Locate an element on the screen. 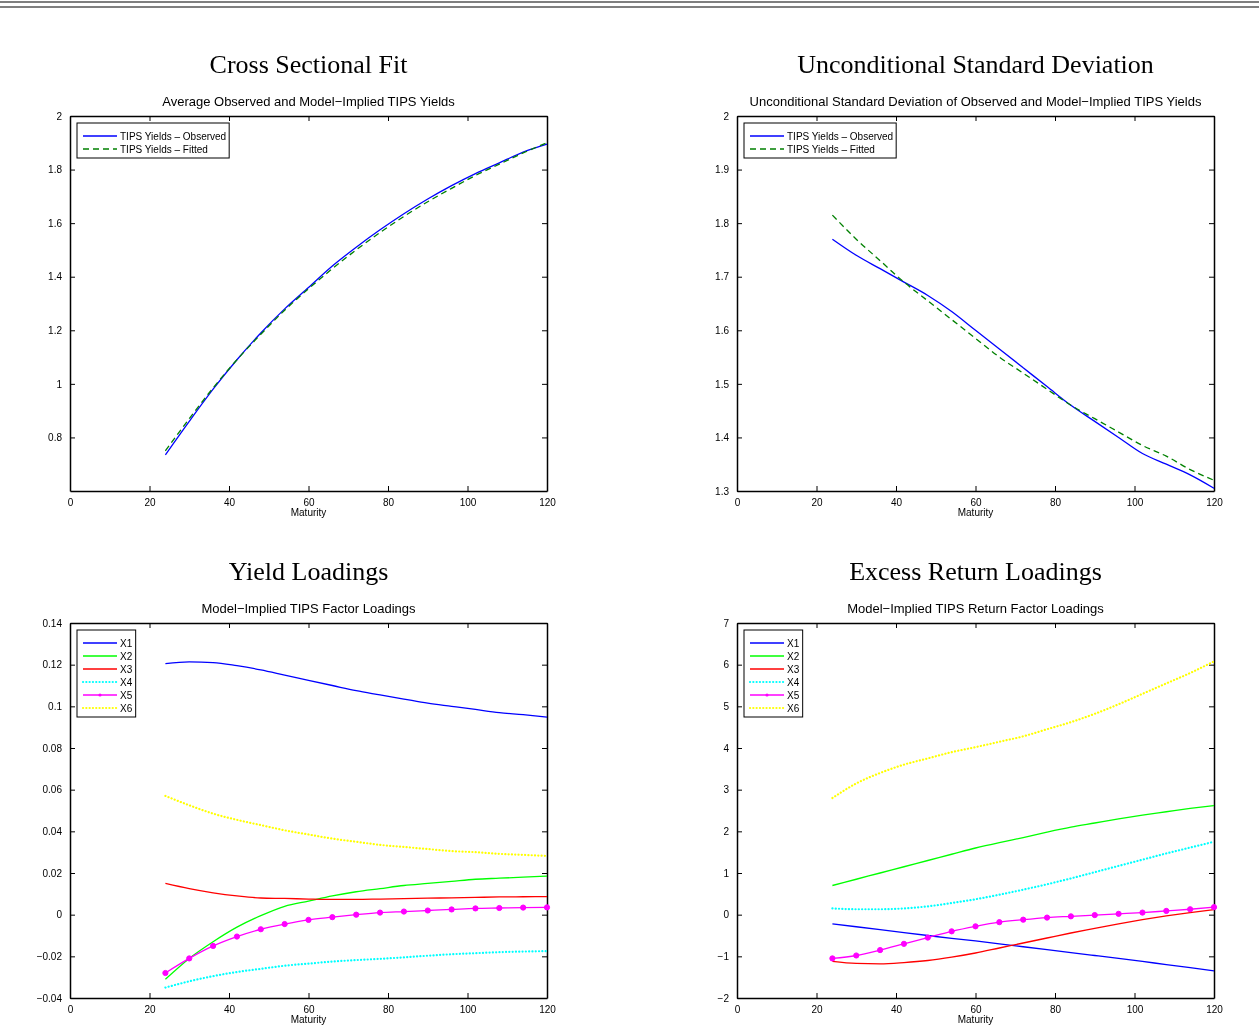 This screenshot has width=1259, height=1036. chart-title: Cross Sectional Fit is located at coordinates (309, 64).